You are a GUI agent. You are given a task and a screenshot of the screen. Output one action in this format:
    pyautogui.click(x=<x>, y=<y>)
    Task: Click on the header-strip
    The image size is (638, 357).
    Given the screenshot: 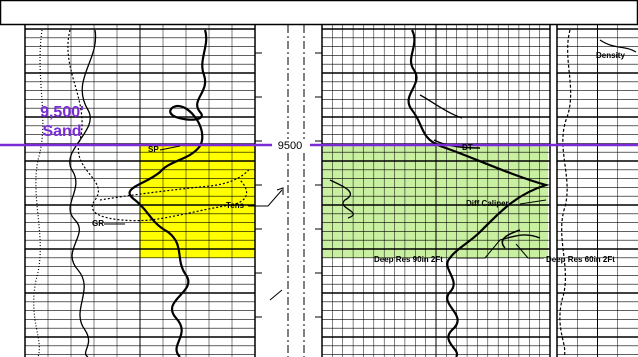 What is the action you would take?
    pyautogui.click(x=319, y=13)
    